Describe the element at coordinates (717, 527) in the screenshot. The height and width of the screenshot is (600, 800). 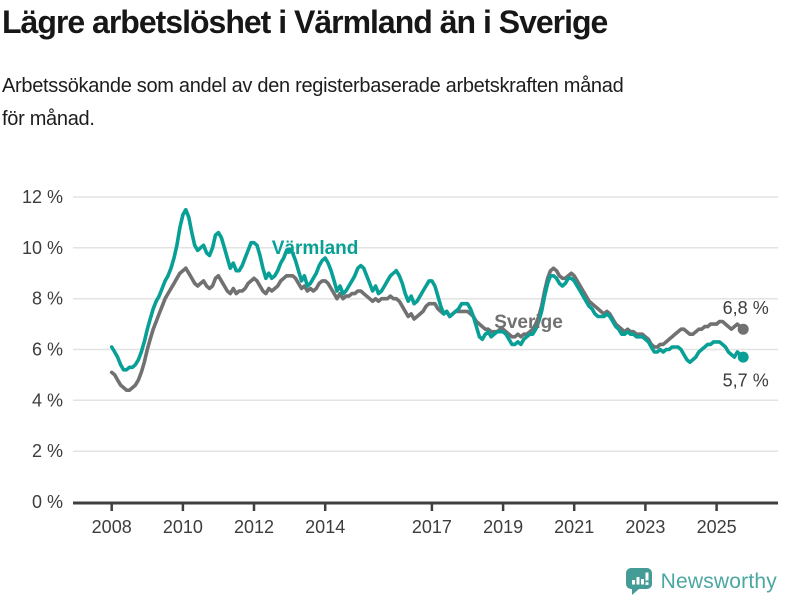
I see `x-axis-label: 2025` at that location.